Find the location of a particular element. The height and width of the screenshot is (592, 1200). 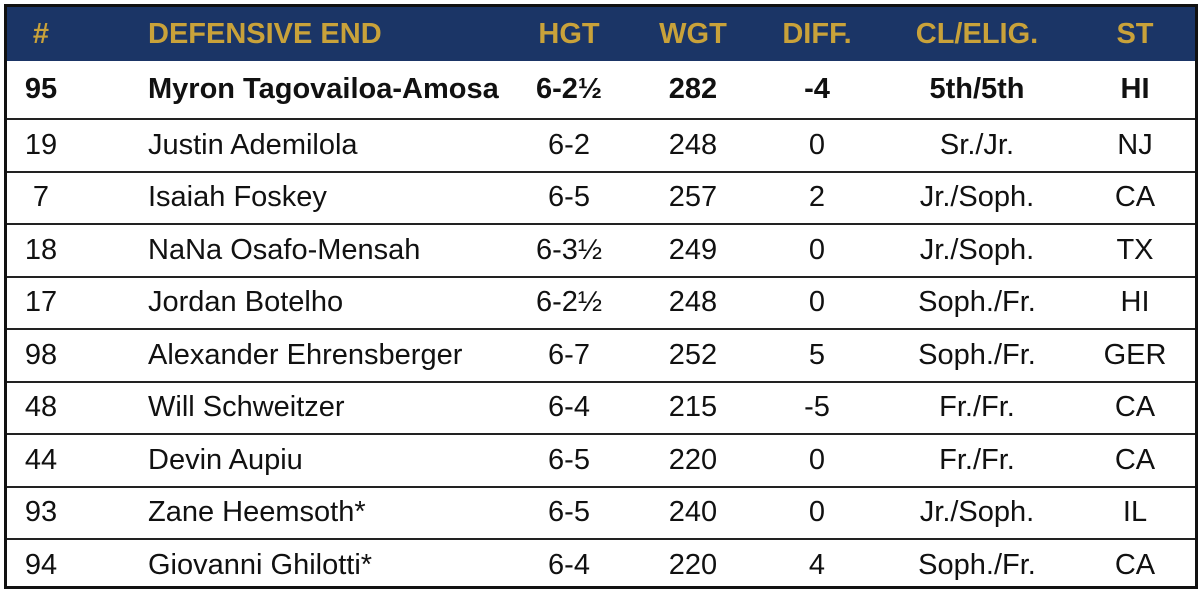

cell-class-elig: 5th/5th is located at coordinates (977, 89).